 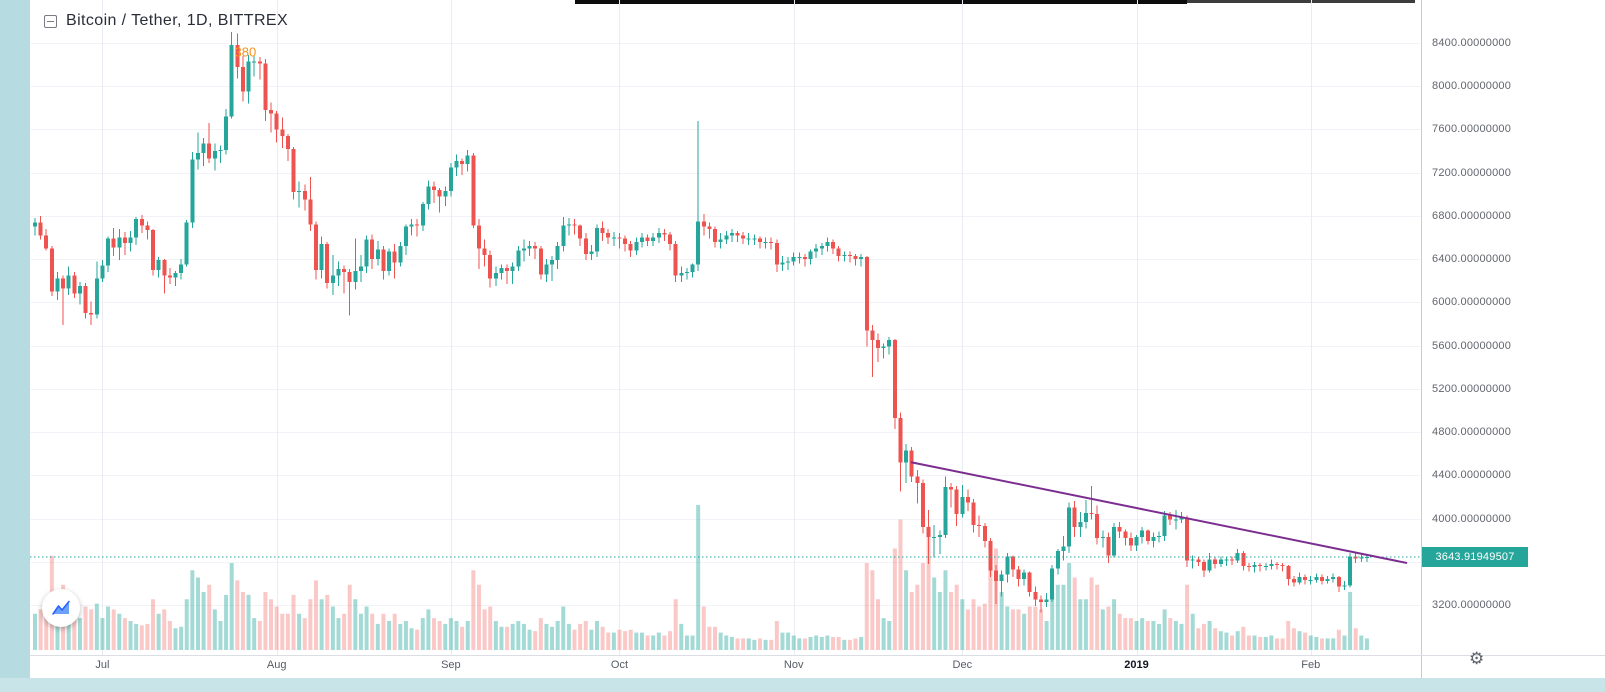 I want to click on chart-style-button, so click(x=61, y=608).